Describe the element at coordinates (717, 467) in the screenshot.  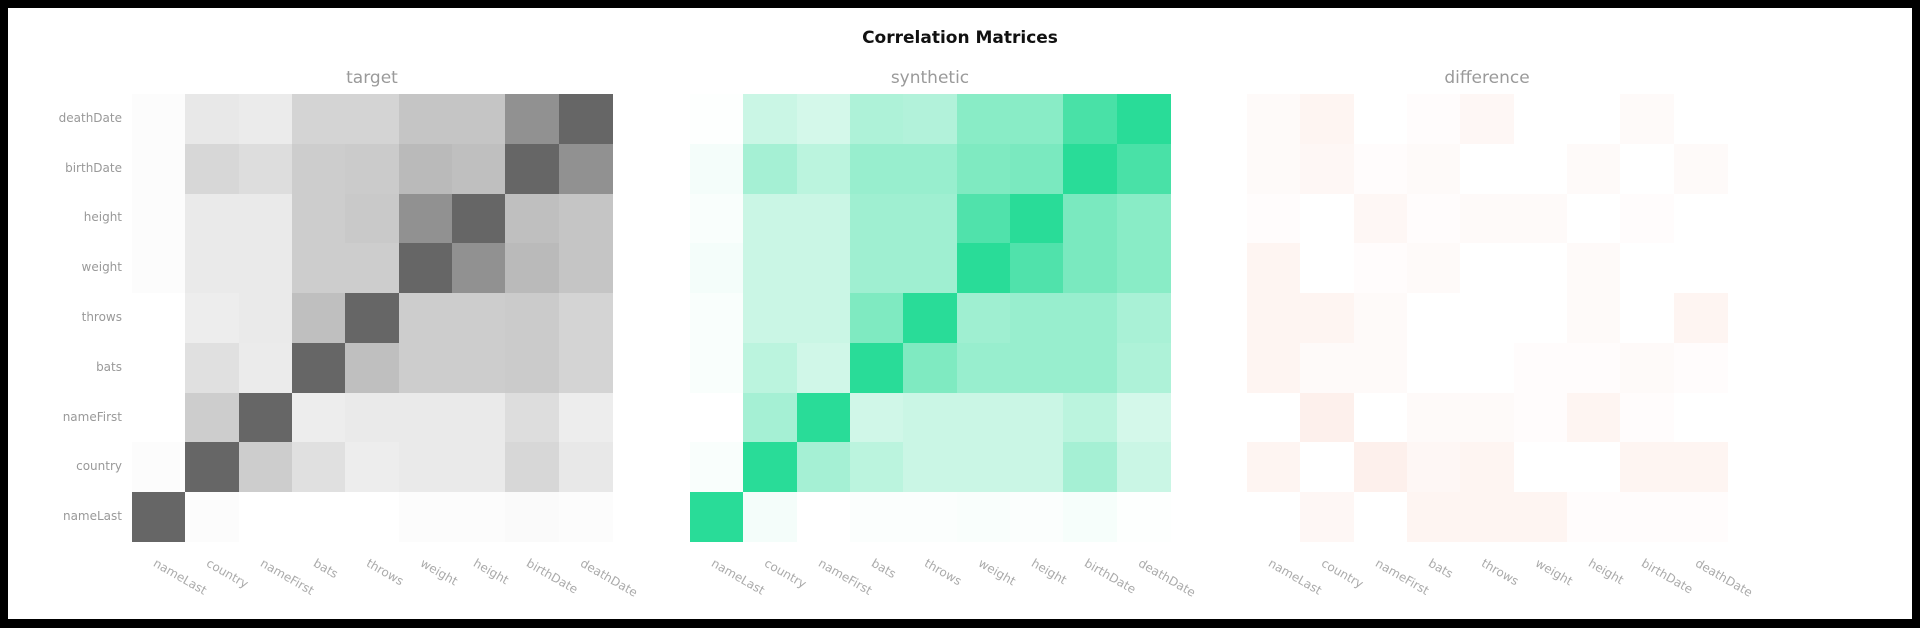
I see `heatmap-cell-country-nameLast` at that location.